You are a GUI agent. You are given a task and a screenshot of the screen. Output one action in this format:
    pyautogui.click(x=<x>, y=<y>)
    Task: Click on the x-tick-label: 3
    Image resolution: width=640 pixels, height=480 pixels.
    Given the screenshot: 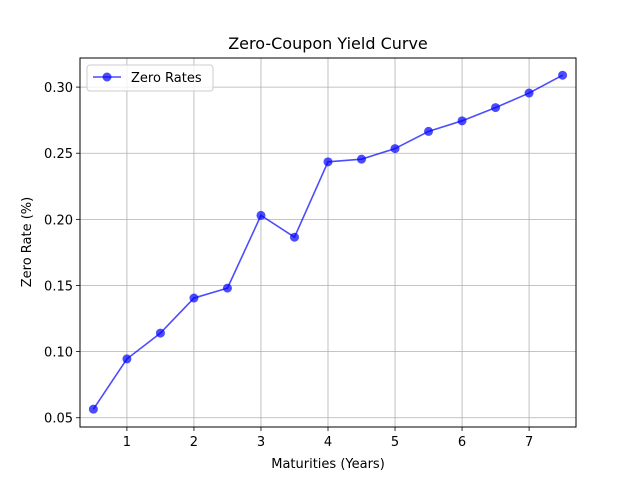 What is the action you would take?
    pyautogui.click(x=261, y=442)
    